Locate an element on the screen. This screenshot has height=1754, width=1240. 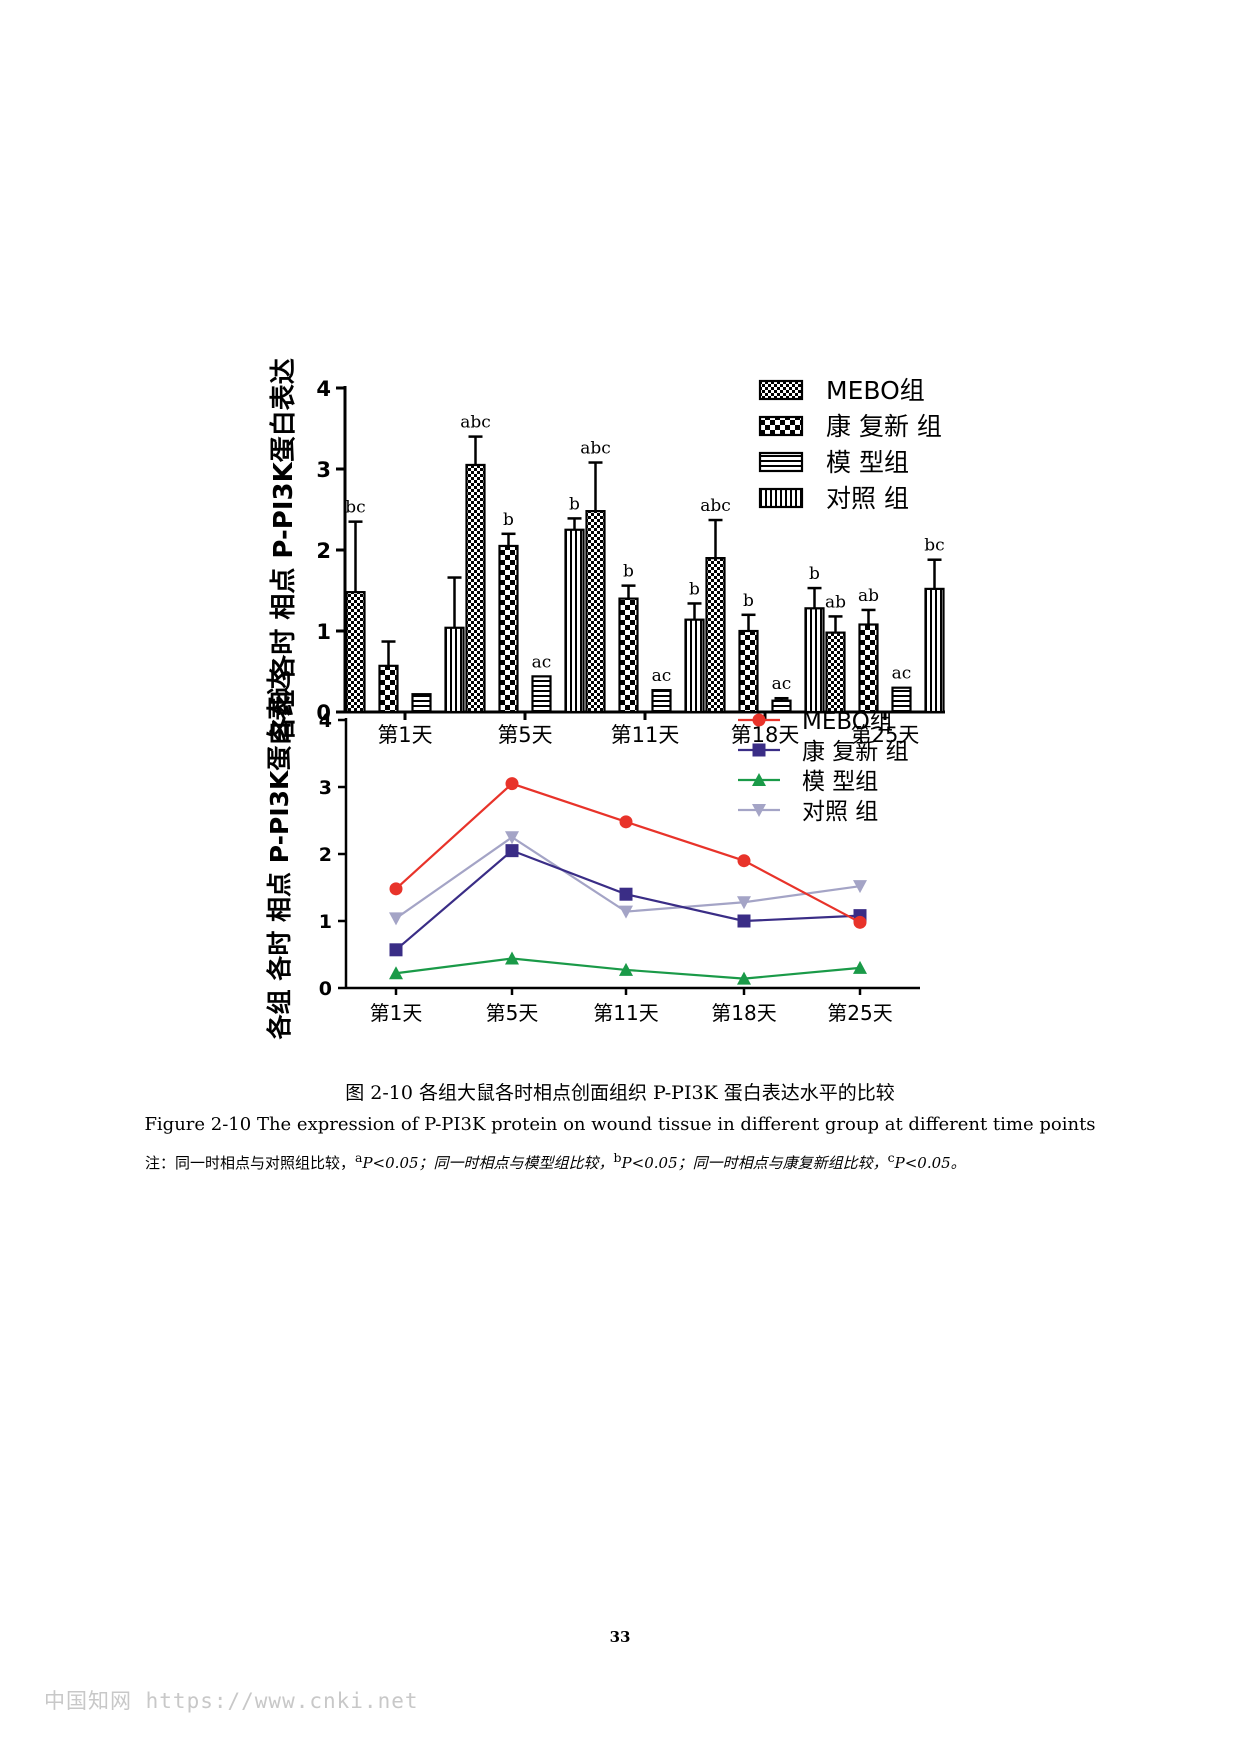
bar-y-tick-label: 4 is located at coordinates (323, 389).